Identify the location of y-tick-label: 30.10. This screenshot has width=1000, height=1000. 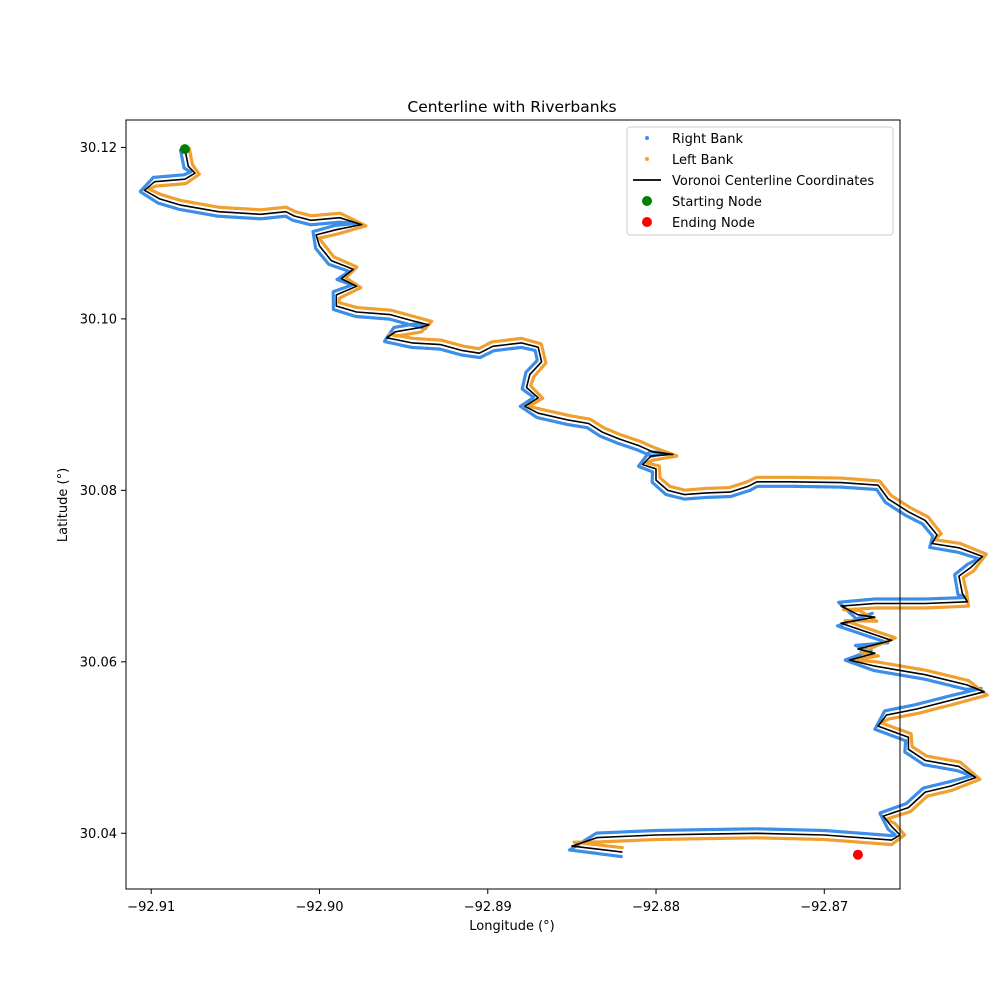
(98, 319).